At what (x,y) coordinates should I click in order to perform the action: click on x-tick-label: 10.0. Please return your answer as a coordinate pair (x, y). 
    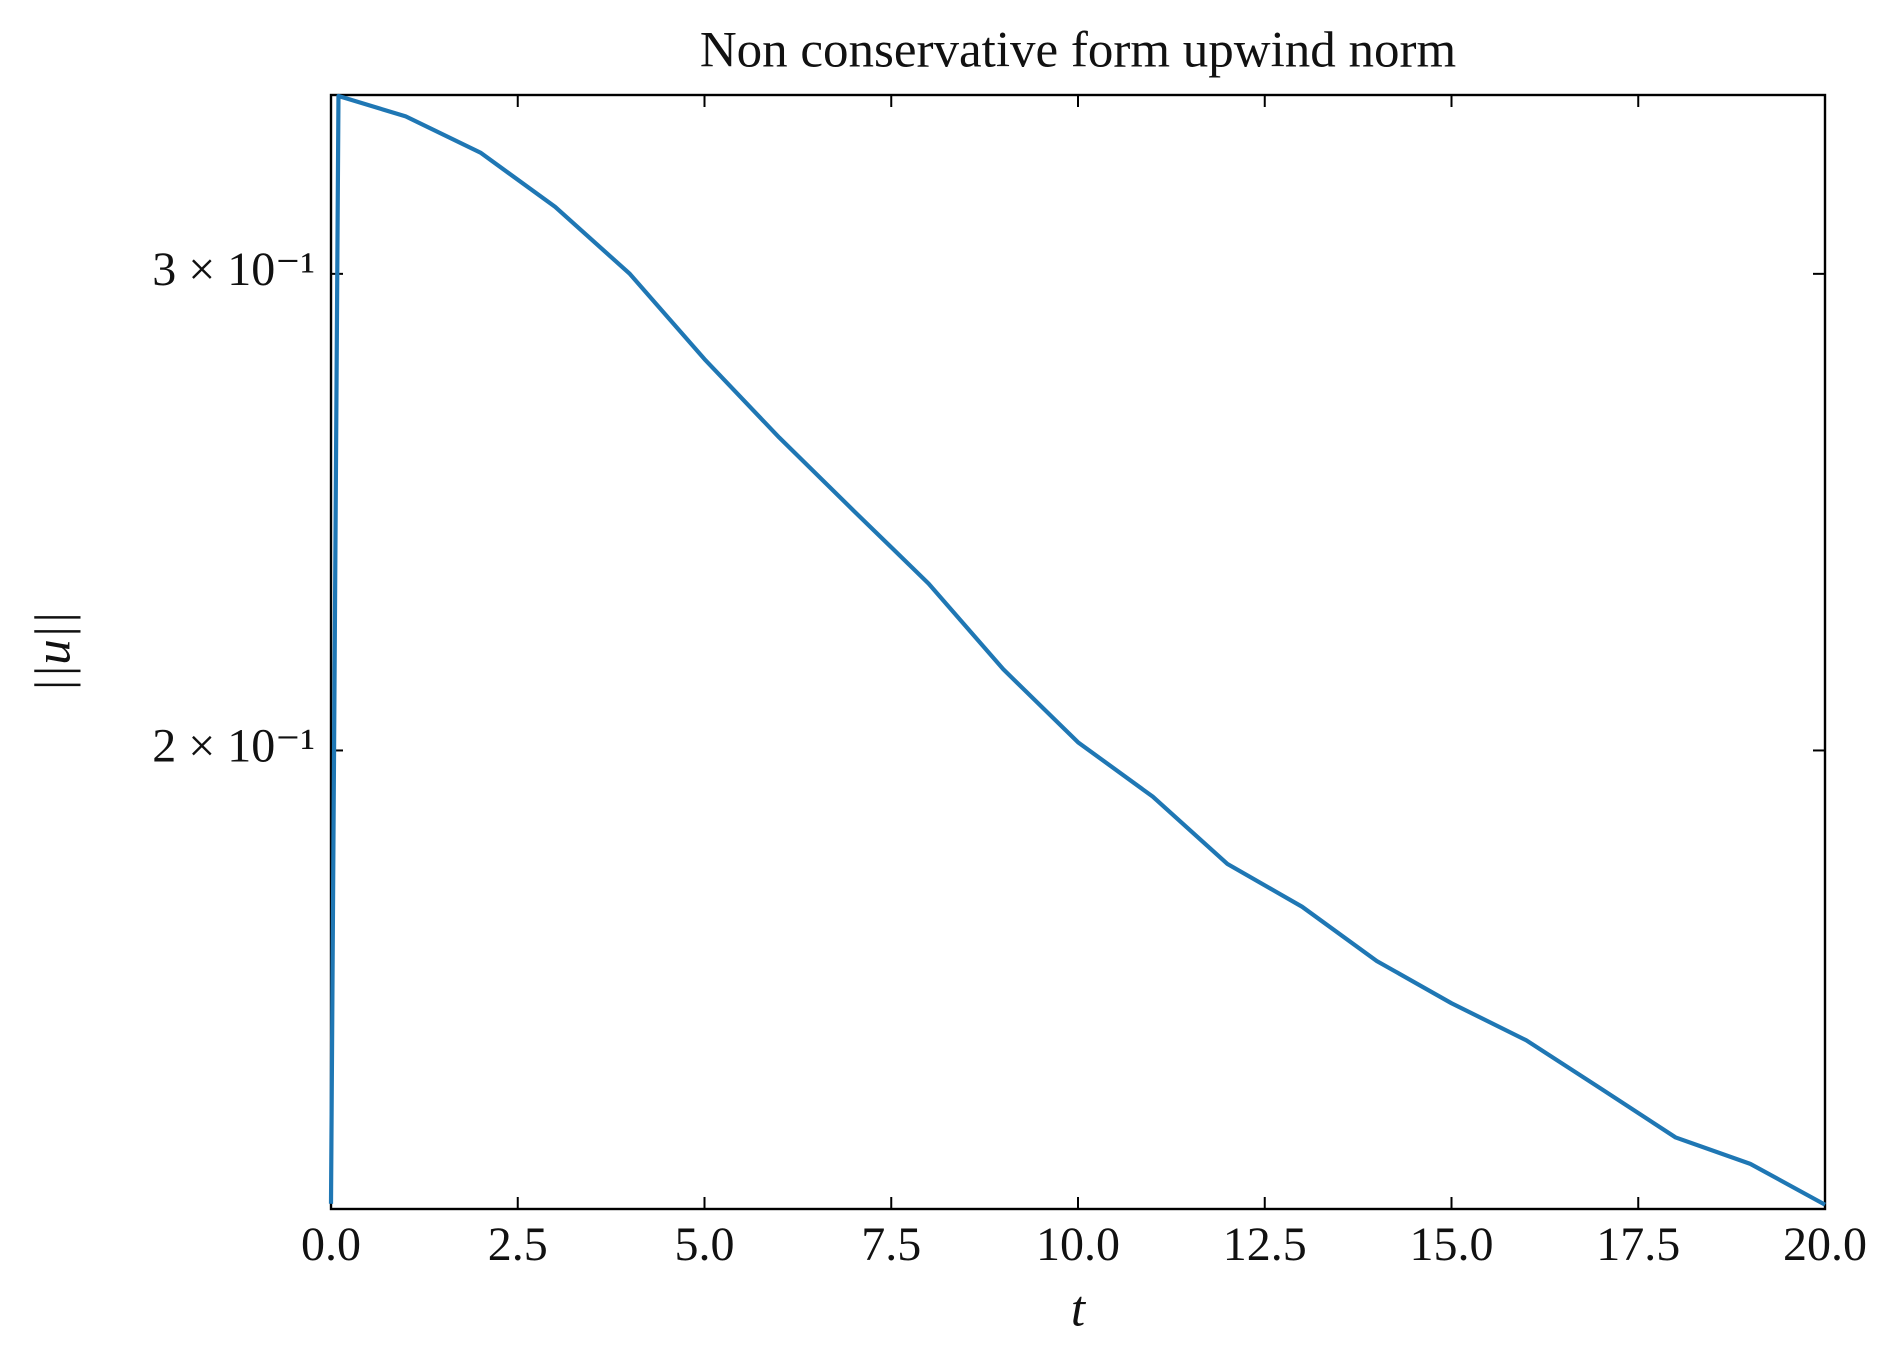
    Looking at the image, I should click on (1078, 1244).